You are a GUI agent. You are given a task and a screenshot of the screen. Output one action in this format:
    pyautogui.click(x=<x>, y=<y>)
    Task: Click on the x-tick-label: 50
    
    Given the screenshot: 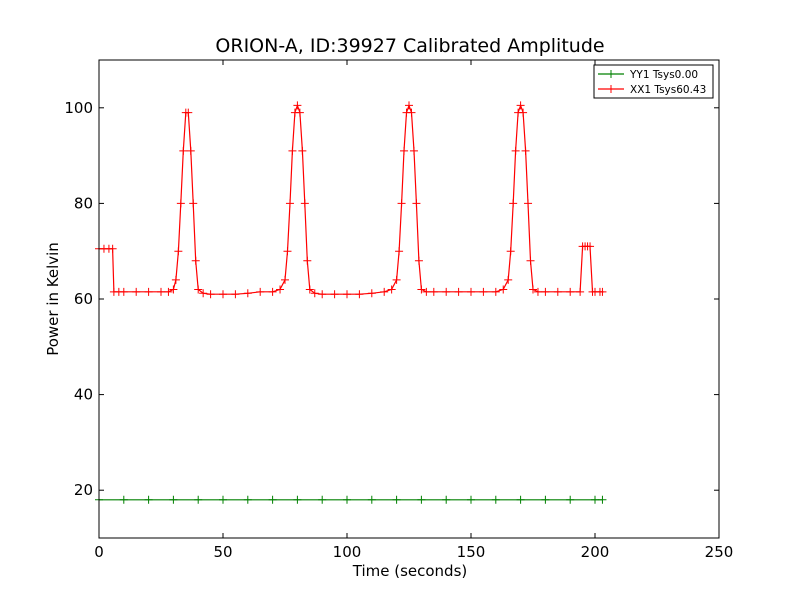 What is the action you would take?
    pyautogui.click(x=222, y=552)
    